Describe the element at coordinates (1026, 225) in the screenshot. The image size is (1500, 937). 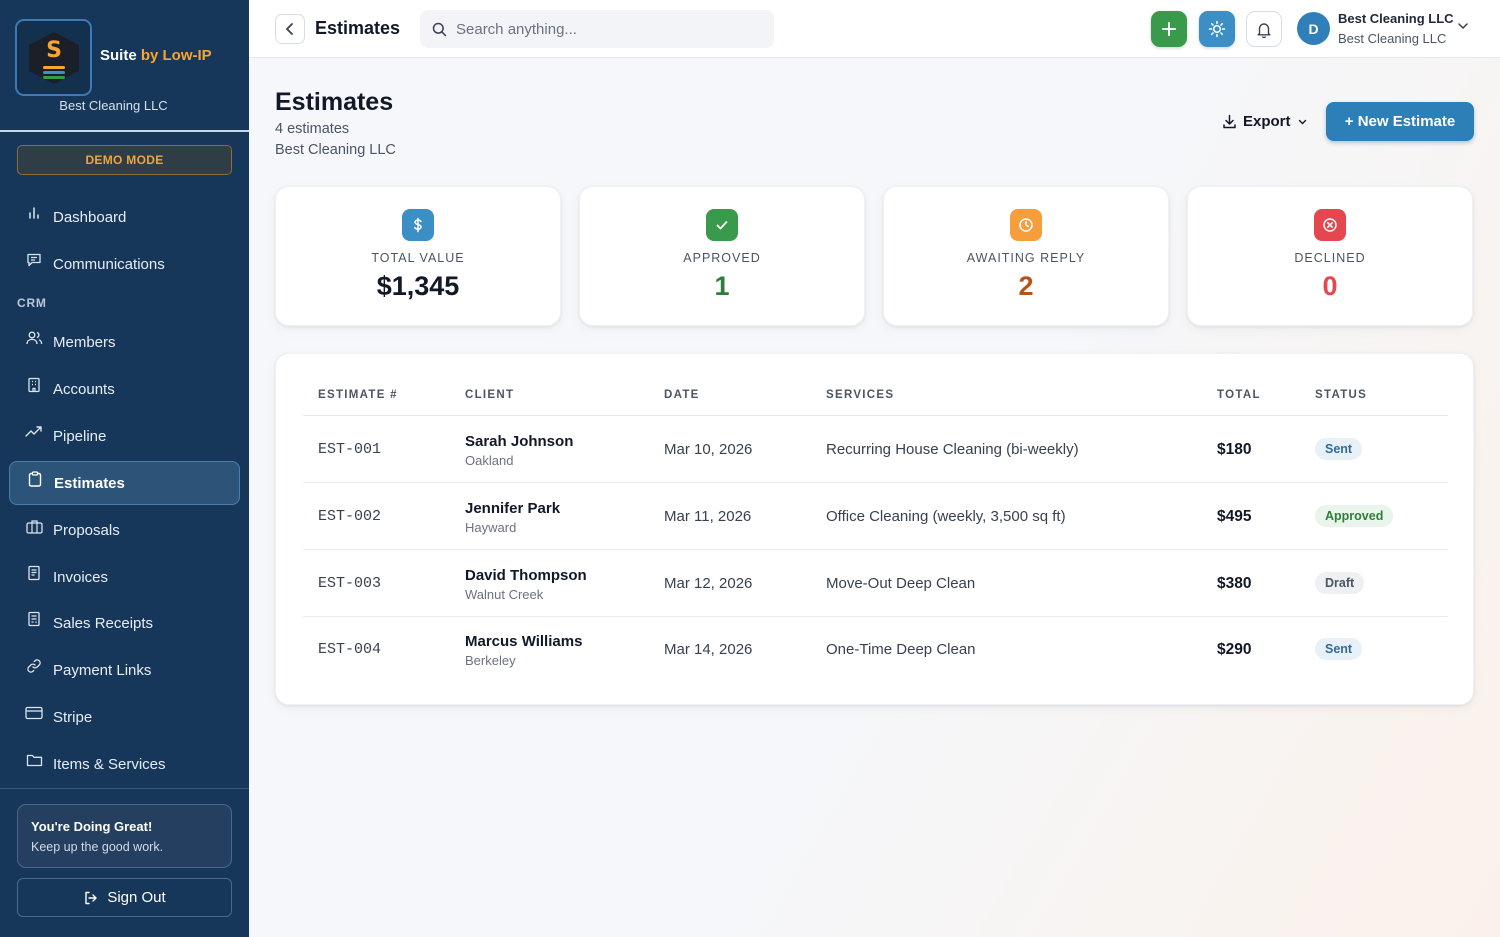
I see `clock-icon` at that location.